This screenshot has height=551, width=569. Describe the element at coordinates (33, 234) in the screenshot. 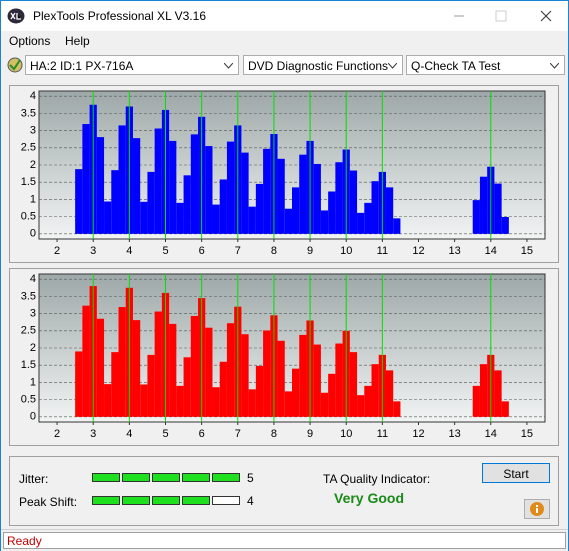

I see `y-tick-label: 0` at that location.